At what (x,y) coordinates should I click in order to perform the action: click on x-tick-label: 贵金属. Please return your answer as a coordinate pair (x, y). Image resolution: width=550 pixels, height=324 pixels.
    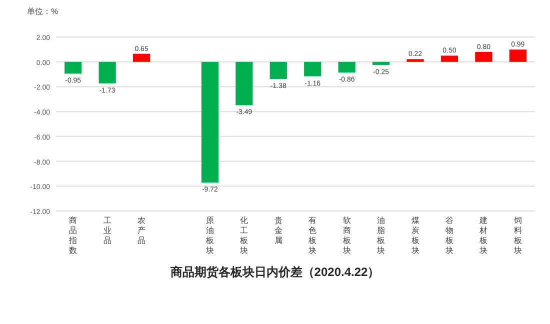
    Looking at the image, I should click on (278, 230).